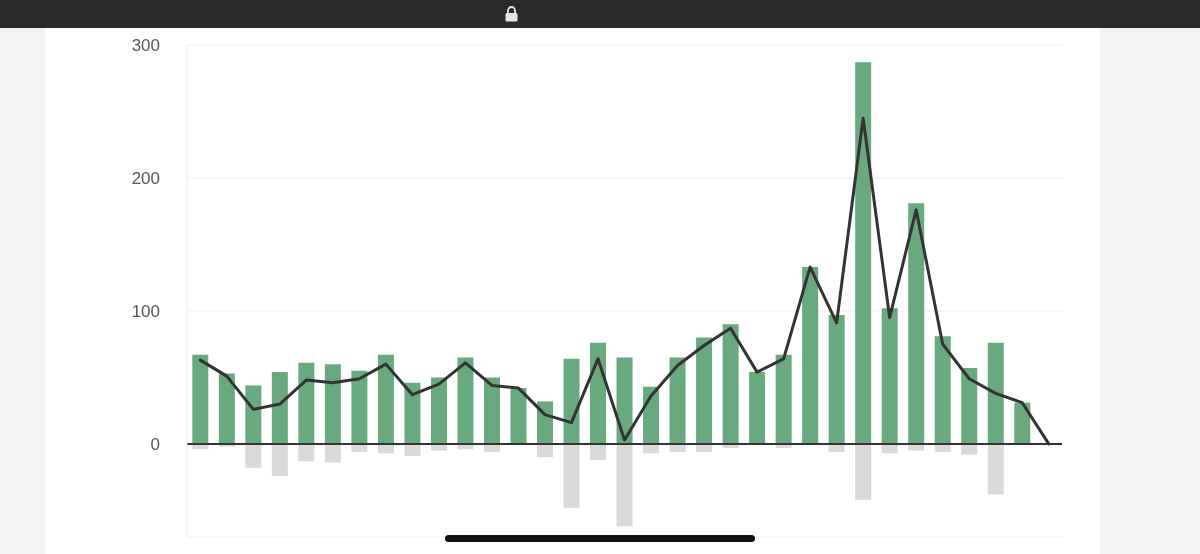 The width and height of the screenshot is (1200, 554). What do you see at coordinates (145, 46) in the screenshot?
I see `y-tick-label: 300` at bounding box center [145, 46].